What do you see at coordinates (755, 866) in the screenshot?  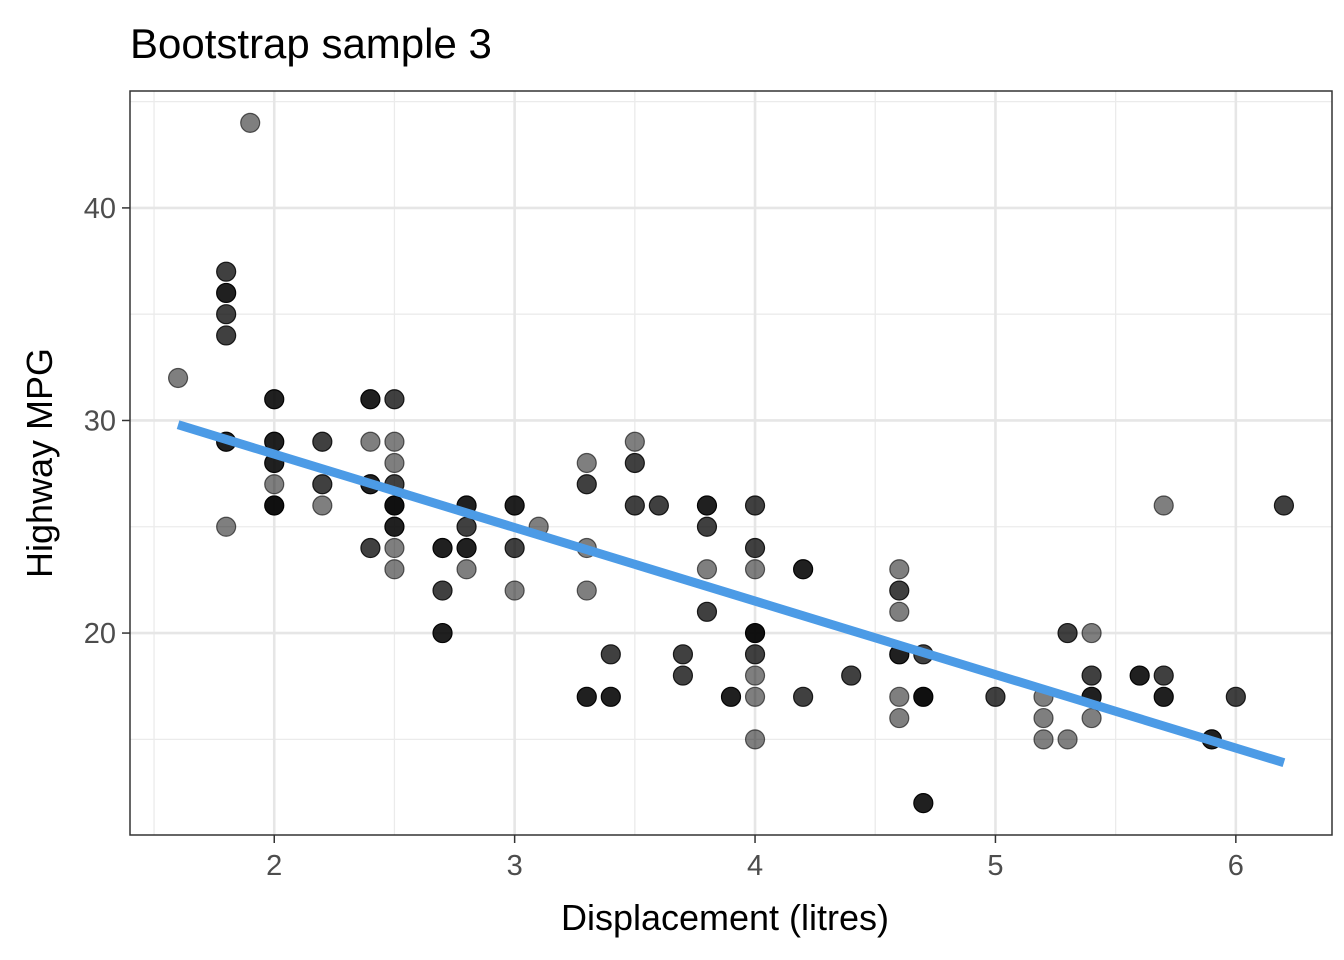 I see `x-tick-label: 4` at bounding box center [755, 866].